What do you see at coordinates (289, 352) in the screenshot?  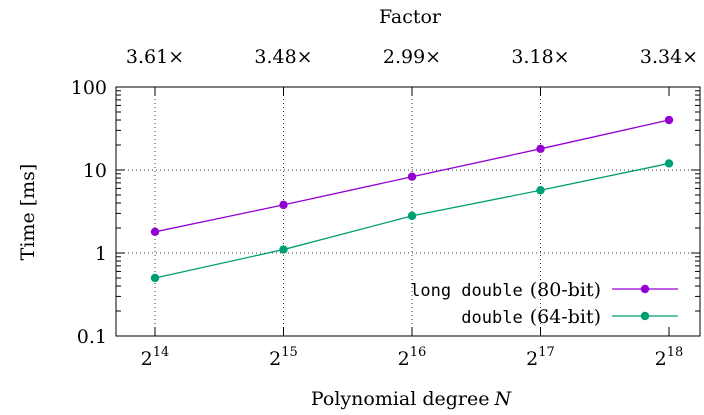 I see `x-tick-exponent: 15` at bounding box center [289, 352].